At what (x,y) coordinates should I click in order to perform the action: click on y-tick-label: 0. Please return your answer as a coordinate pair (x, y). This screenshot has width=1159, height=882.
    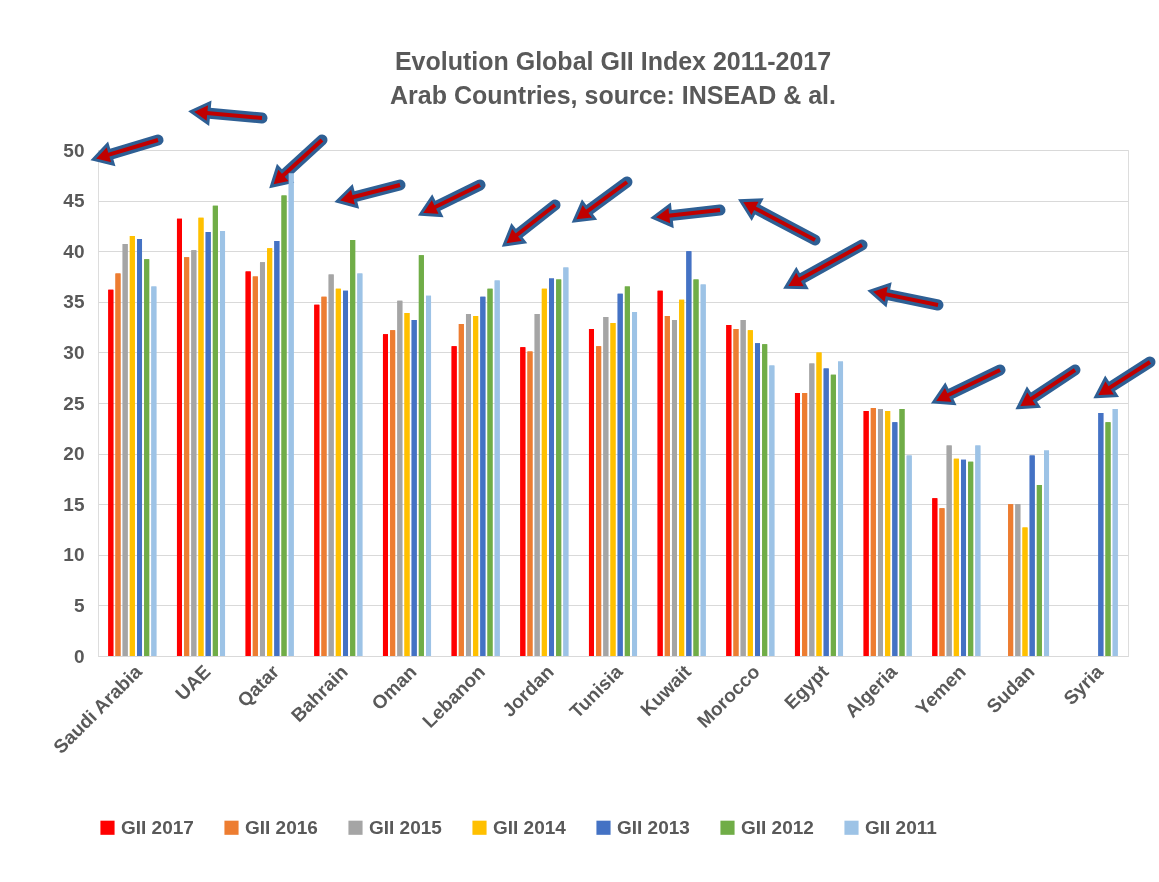
    Looking at the image, I should click on (79, 656).